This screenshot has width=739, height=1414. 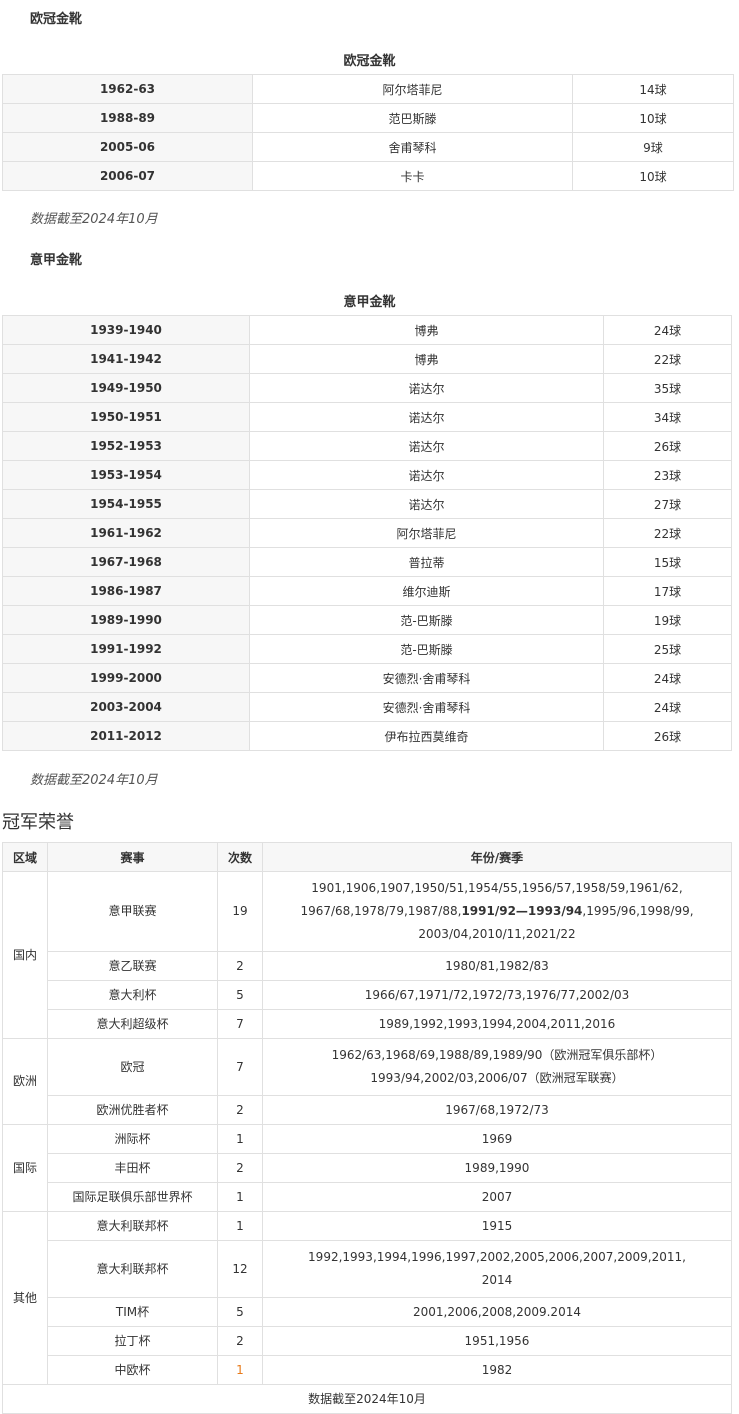 I want to click on table-row: 国际足联俱乐部世界杯 1 2007, so click(x=367, y=1197).